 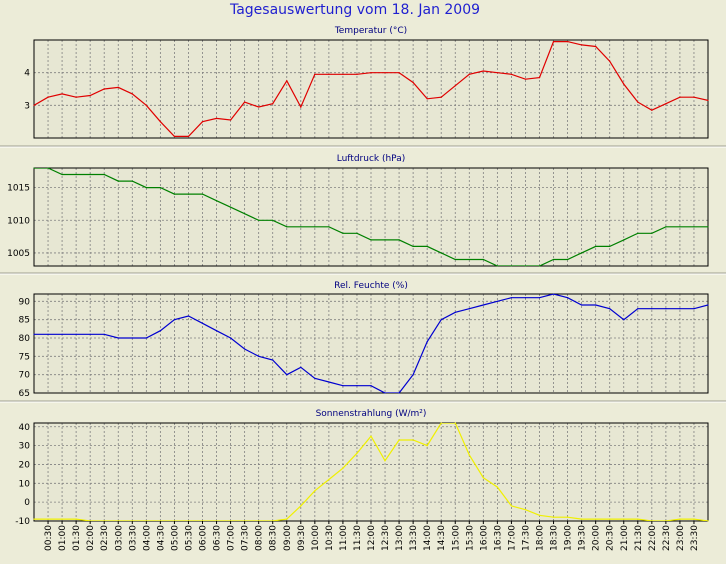 I want to click on x-tick-label: 22:30, so click(x=667, y=538).